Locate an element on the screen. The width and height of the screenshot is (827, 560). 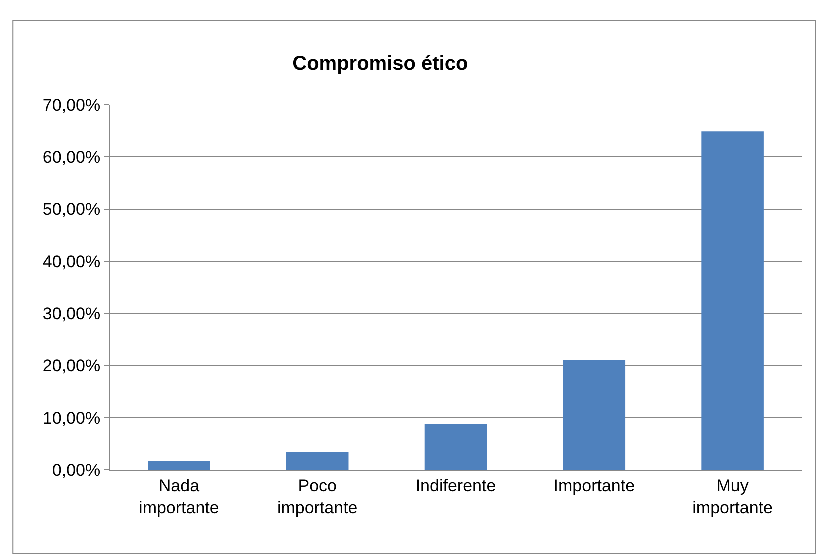
x-tick-label: Poco importante is located at coordinates (317, 497).